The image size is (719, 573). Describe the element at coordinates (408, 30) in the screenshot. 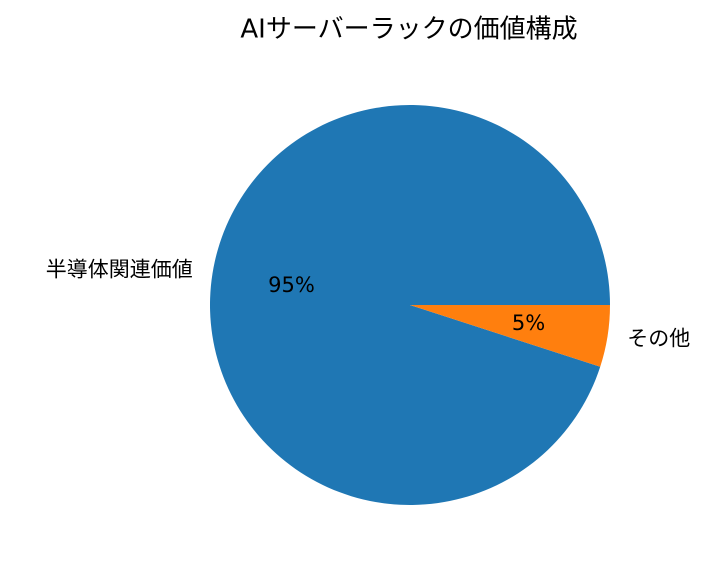

I see `chart-title: AIサーバーラックの価値構成` at that location.